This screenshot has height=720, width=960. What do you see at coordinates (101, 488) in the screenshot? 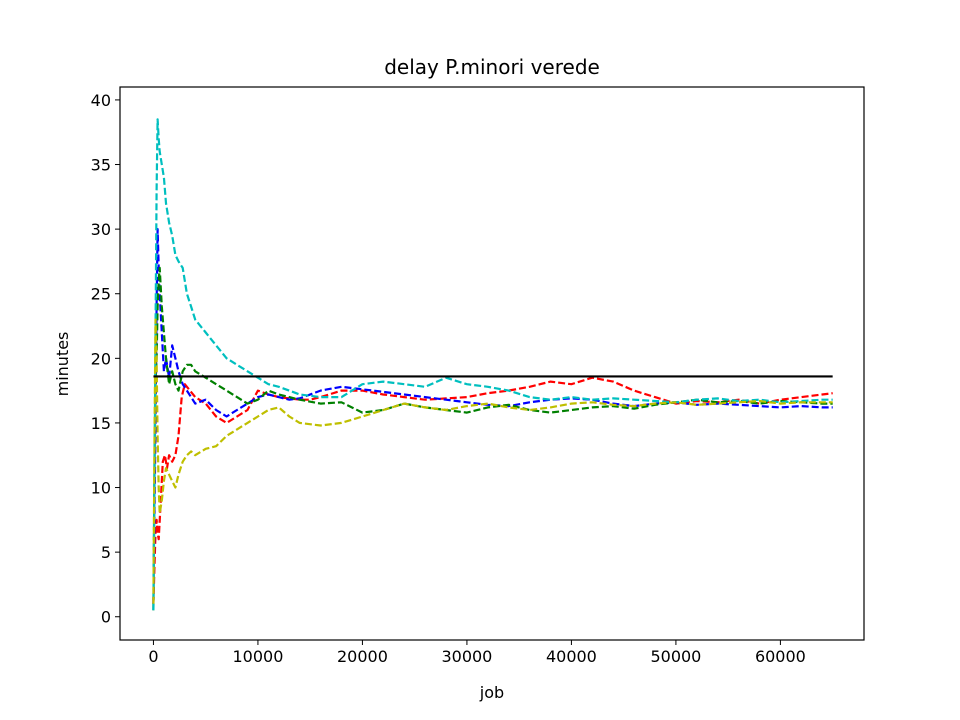
I see `y-tick-label: 10` at bounding box center [101, 488].